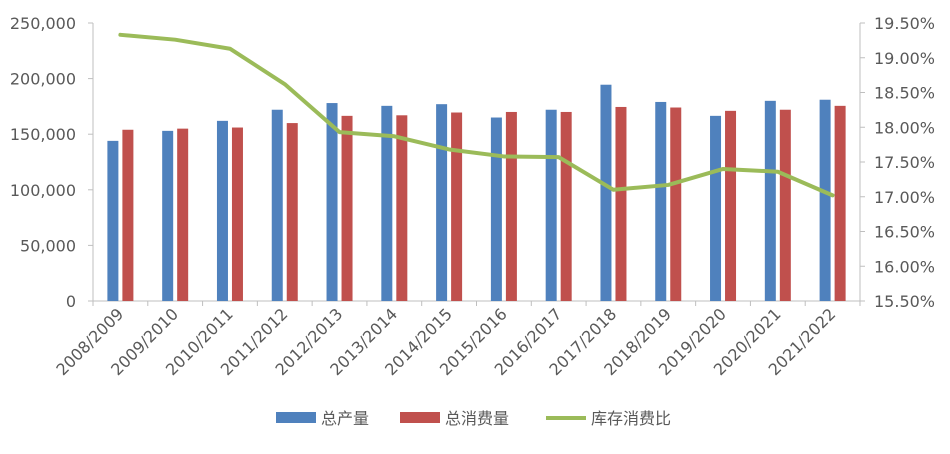 Image resolution: width=950 pixels, height=454 pixels. Describe the element at coordinates (904, 197) in the screenshot. I see `y-right-tick-label: 17.00%` at that location.